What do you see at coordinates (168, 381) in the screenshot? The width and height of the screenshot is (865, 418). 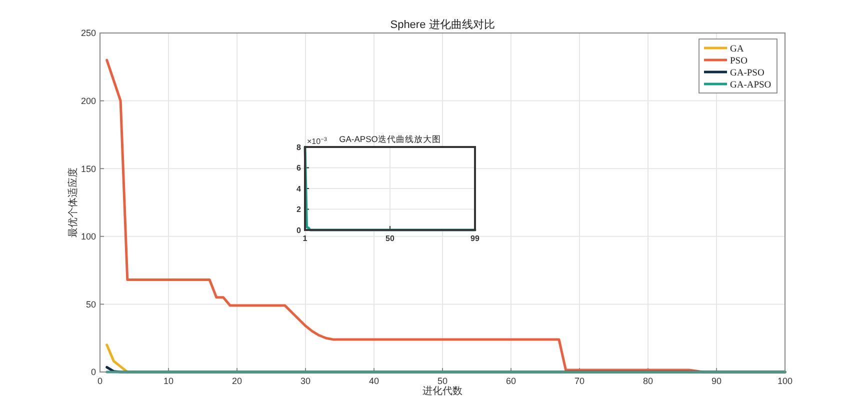 I see `x-tick-label: 10` at bounding box center [168, 381].